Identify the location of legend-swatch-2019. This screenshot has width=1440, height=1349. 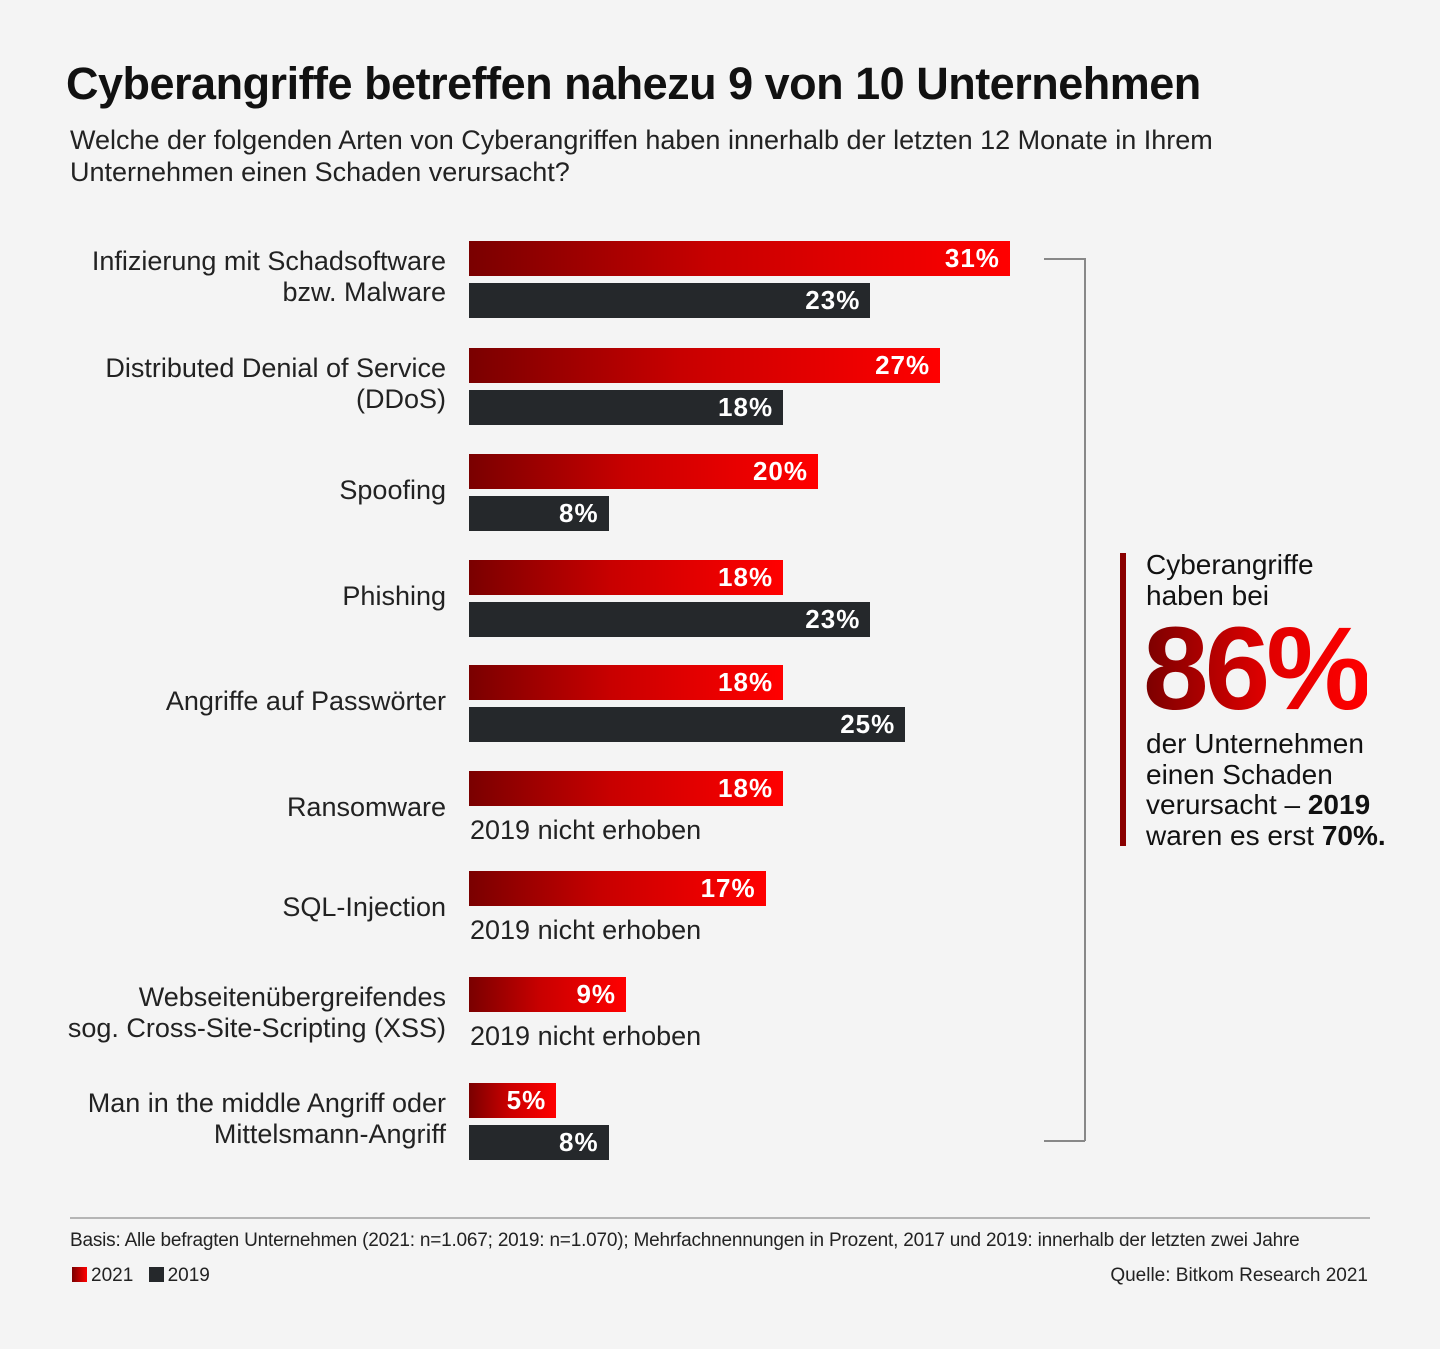
(156, 1274).